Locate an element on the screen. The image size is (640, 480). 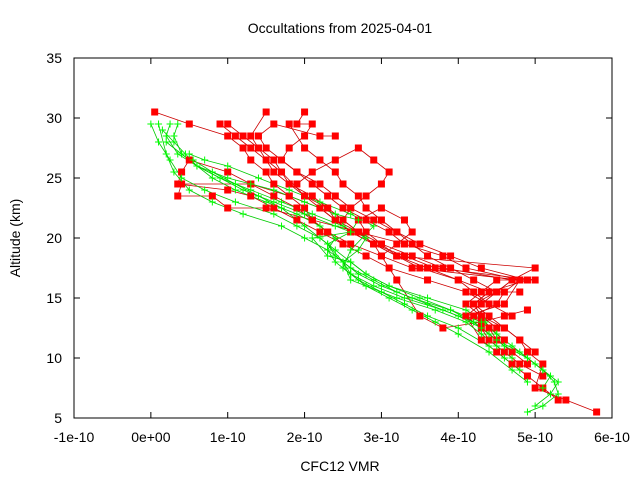
y-tick-label: 5 is located at coordinates (58, 418).